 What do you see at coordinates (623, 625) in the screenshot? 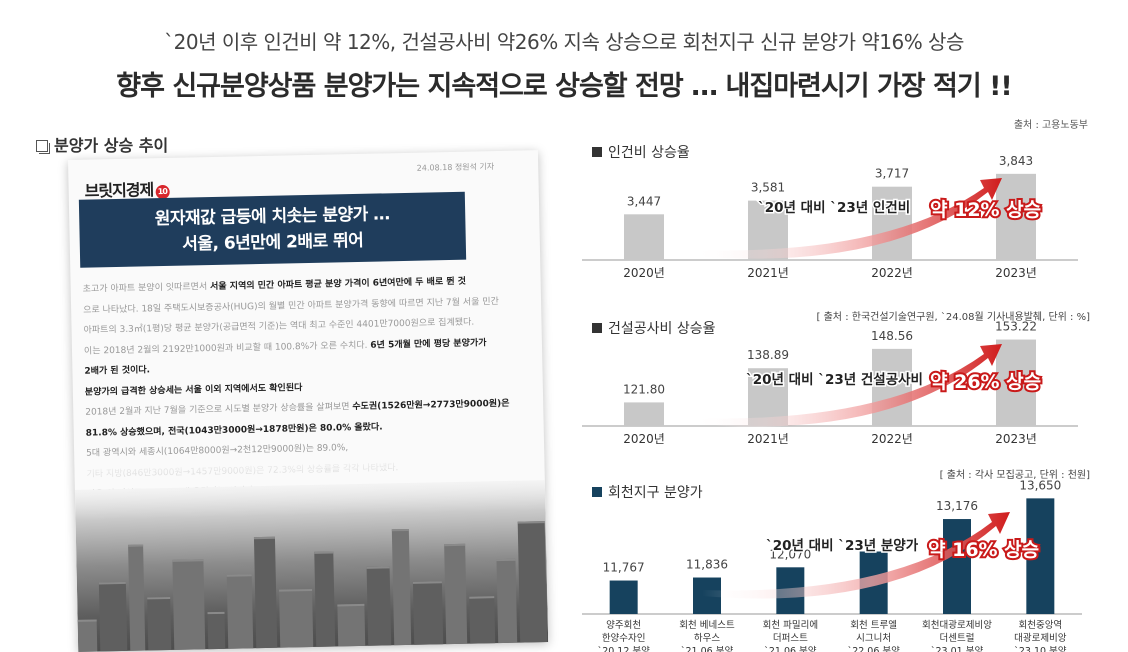
I see `category-label: 양주회천` at bounding box center [623, 625].